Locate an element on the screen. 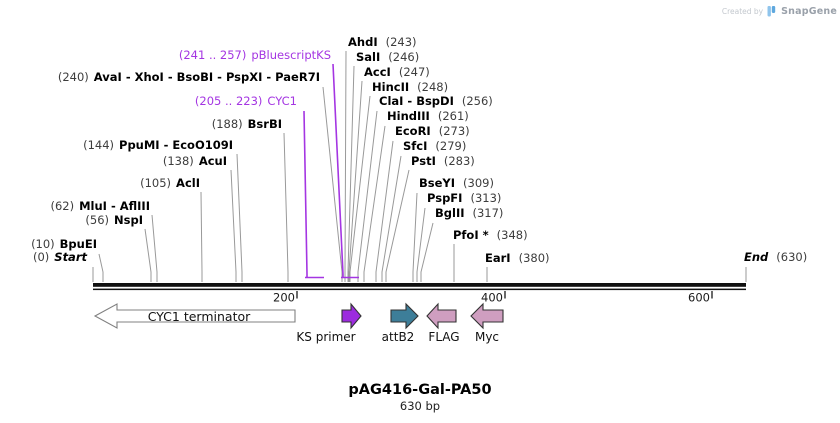 The image size is (840, 423). enzyme-name: NspI is located at coordinates (128, 220).